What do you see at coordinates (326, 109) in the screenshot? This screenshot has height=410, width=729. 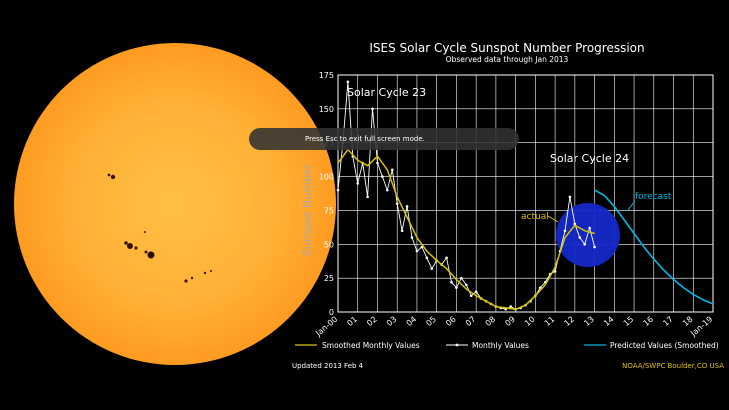 I see `y-tick-label: 150` at bounding box center [326, 109].